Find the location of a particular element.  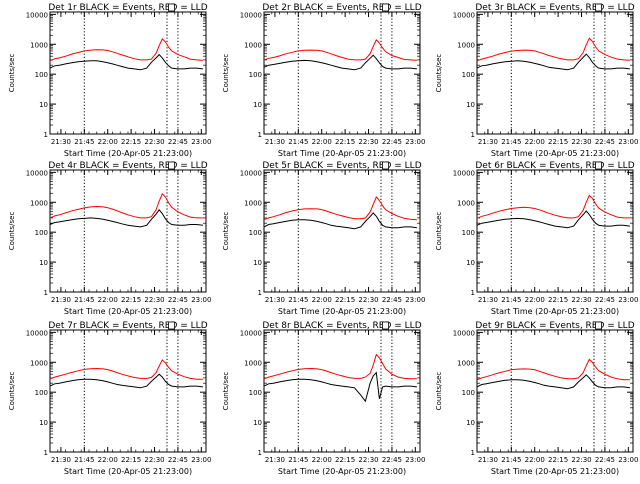

chart-title: Det 9r BLACK = Events, RED = LLD is located at coordinates (554, 326).